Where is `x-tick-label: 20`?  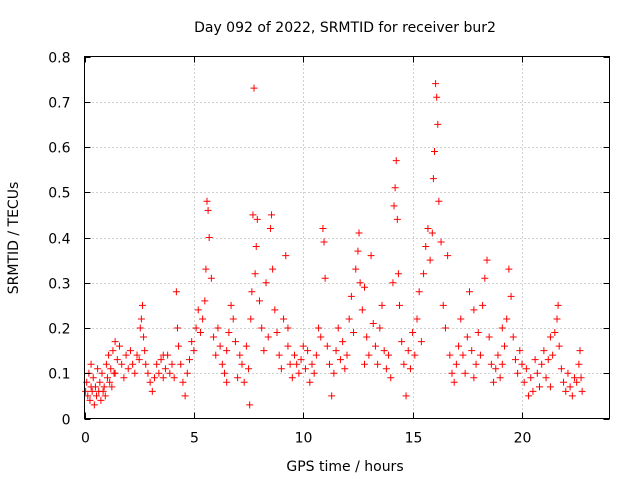
x-tick-label: 20 is located at coordinates (523, 439).